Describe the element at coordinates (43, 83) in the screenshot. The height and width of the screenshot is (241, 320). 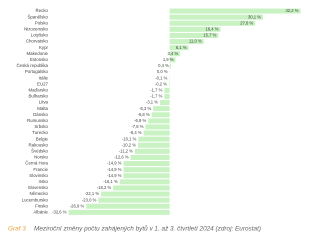
I see `category-label: EU27` at that location.